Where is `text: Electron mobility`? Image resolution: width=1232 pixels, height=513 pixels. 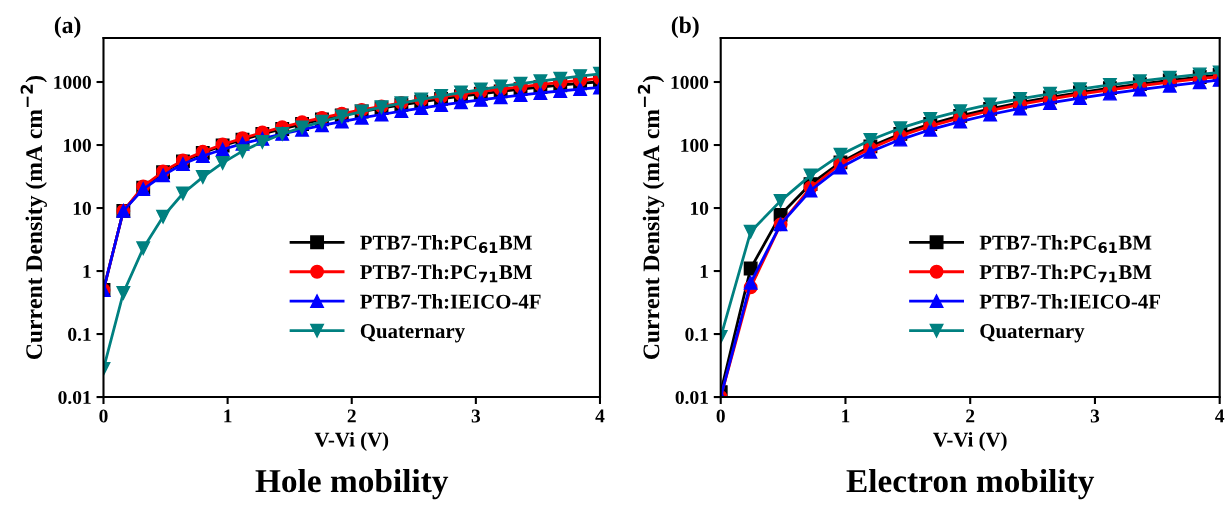
text: Electron mobility is located at coordinates (970, 484).